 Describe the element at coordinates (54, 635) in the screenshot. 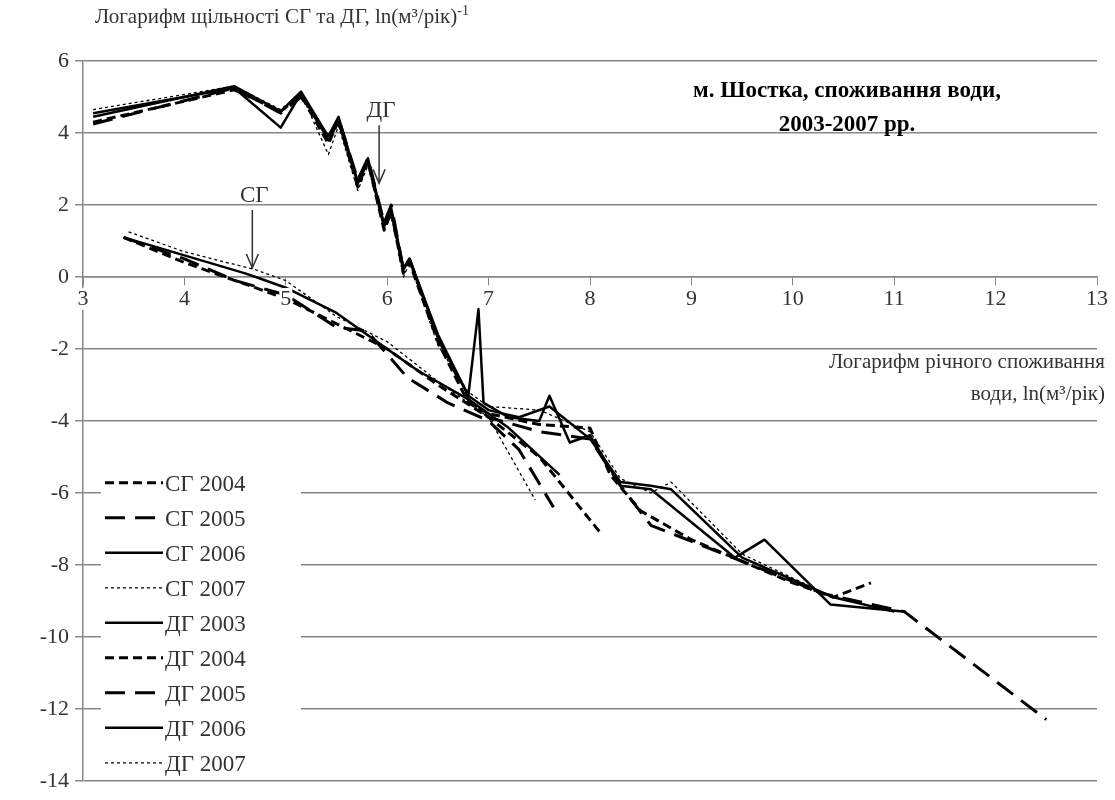

I see `y-tick-label: -10` at that location.